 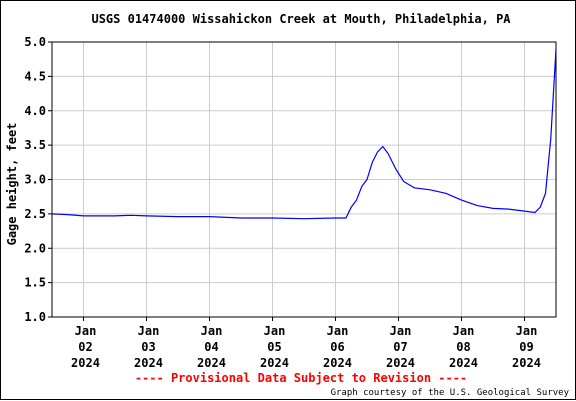 What do you see at coordinates (35, 111) in the screenshot?
I see `y-tick-label: 4.0` at bounding box center [35, 111].